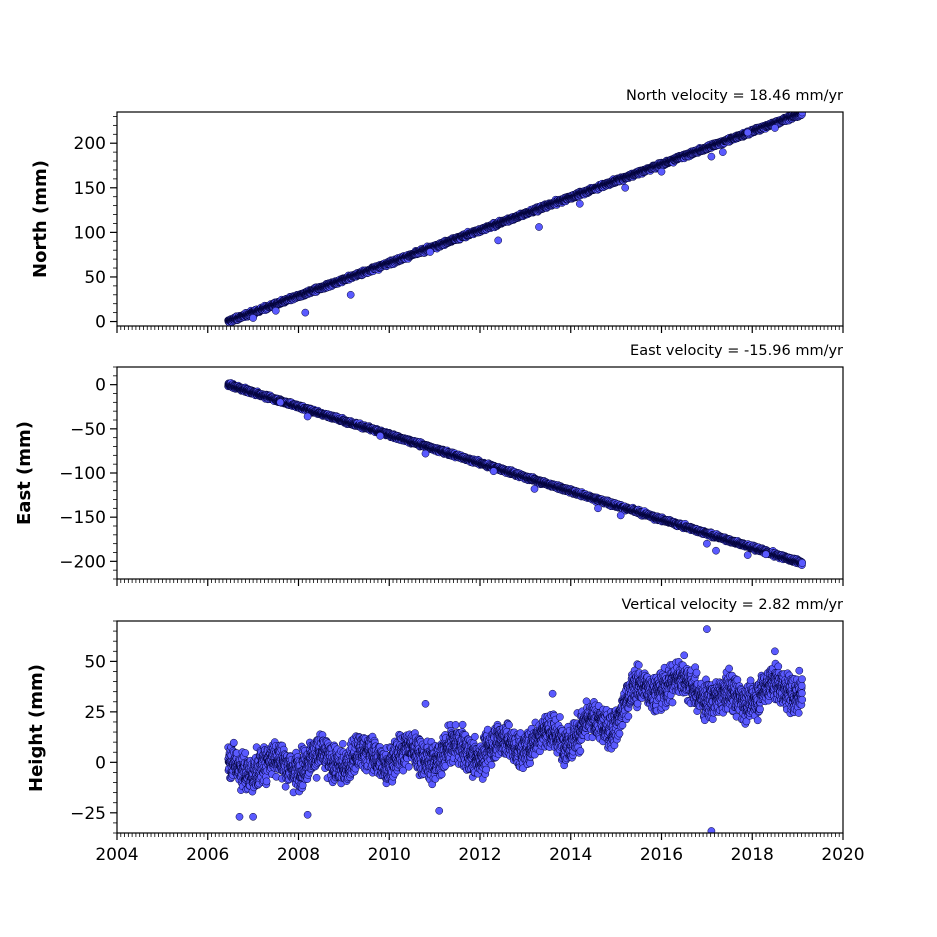 Image resolution: width=937 pixels, height=937 pixels. I want to click on north-y-tick-label: 100, so click(90, 233).